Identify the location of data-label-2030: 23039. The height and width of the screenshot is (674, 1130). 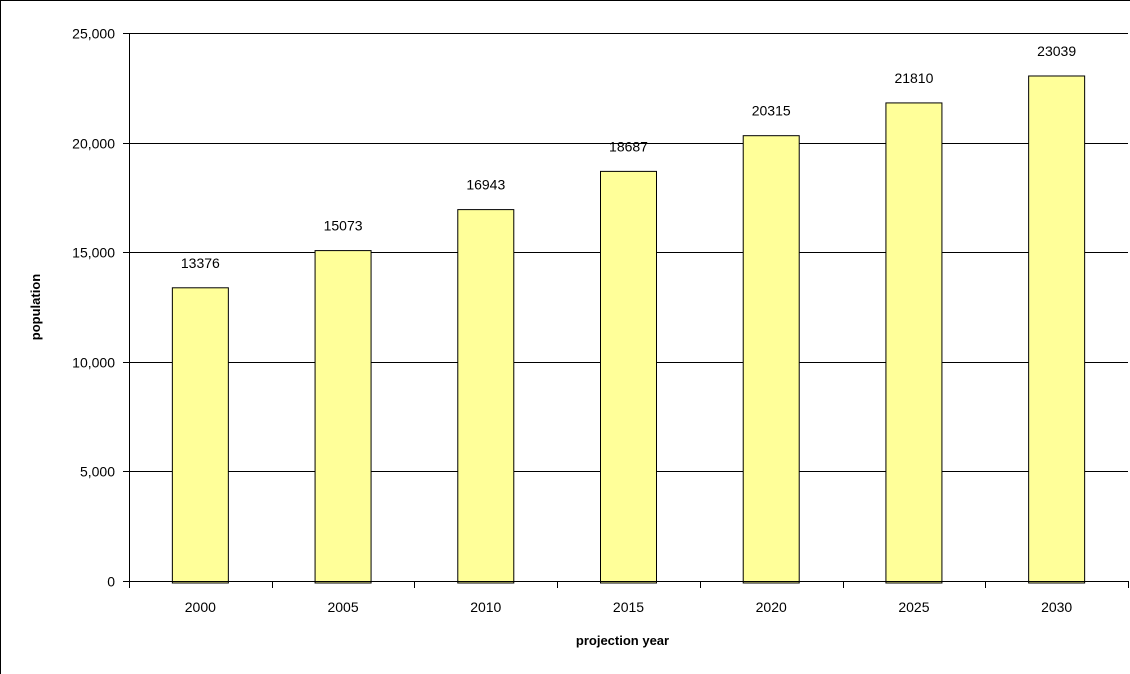
(1056, 51).